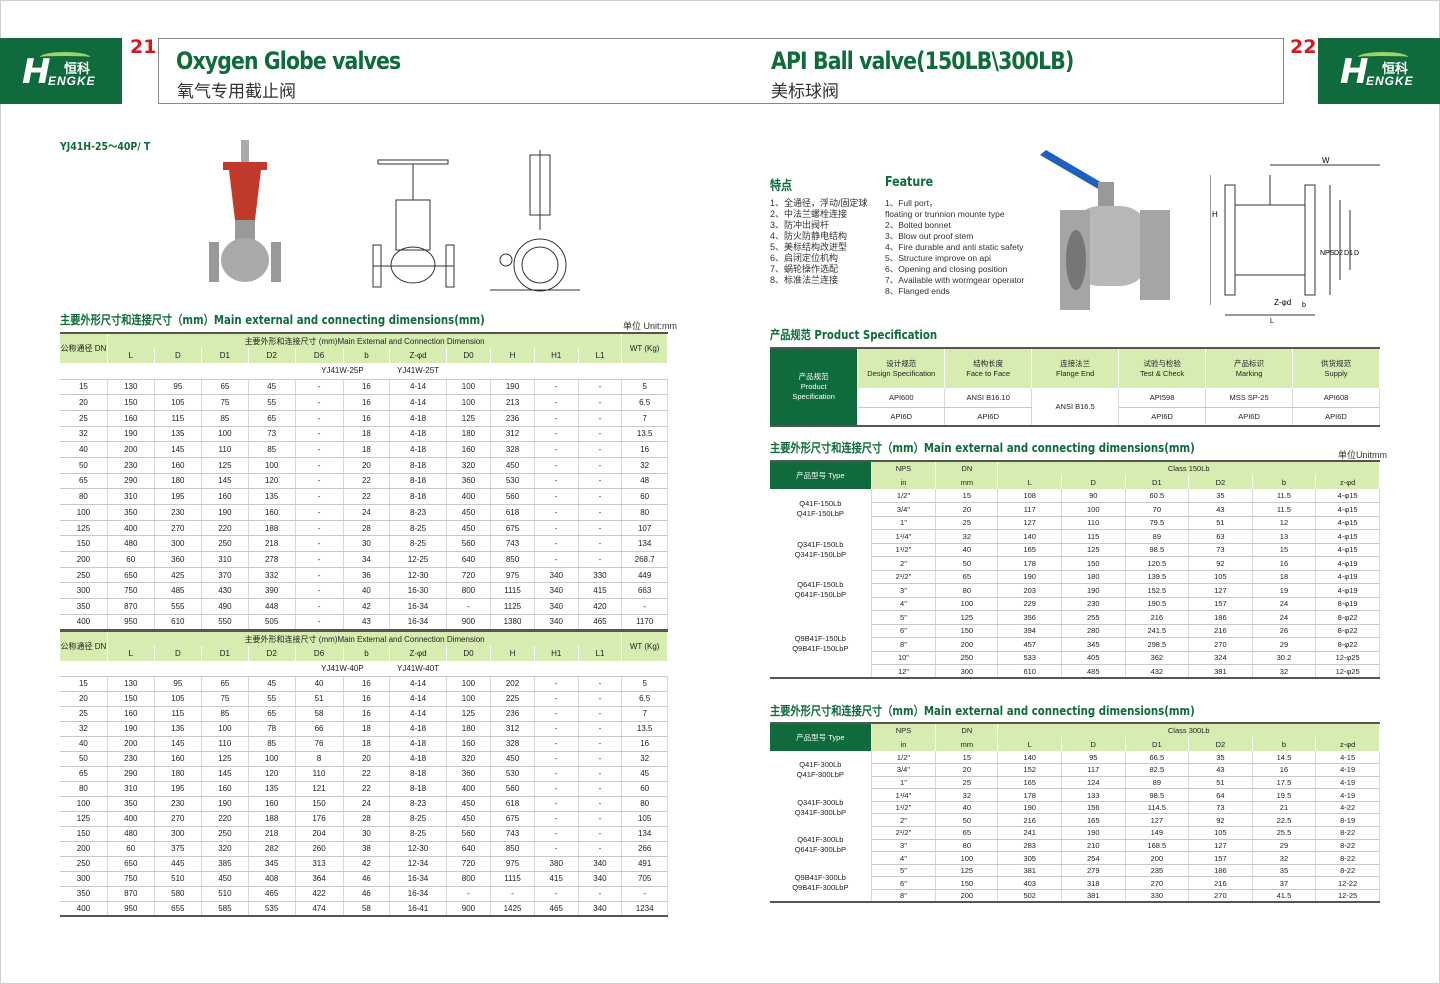  I want to click on table-cell: 3", so click(904, 846).